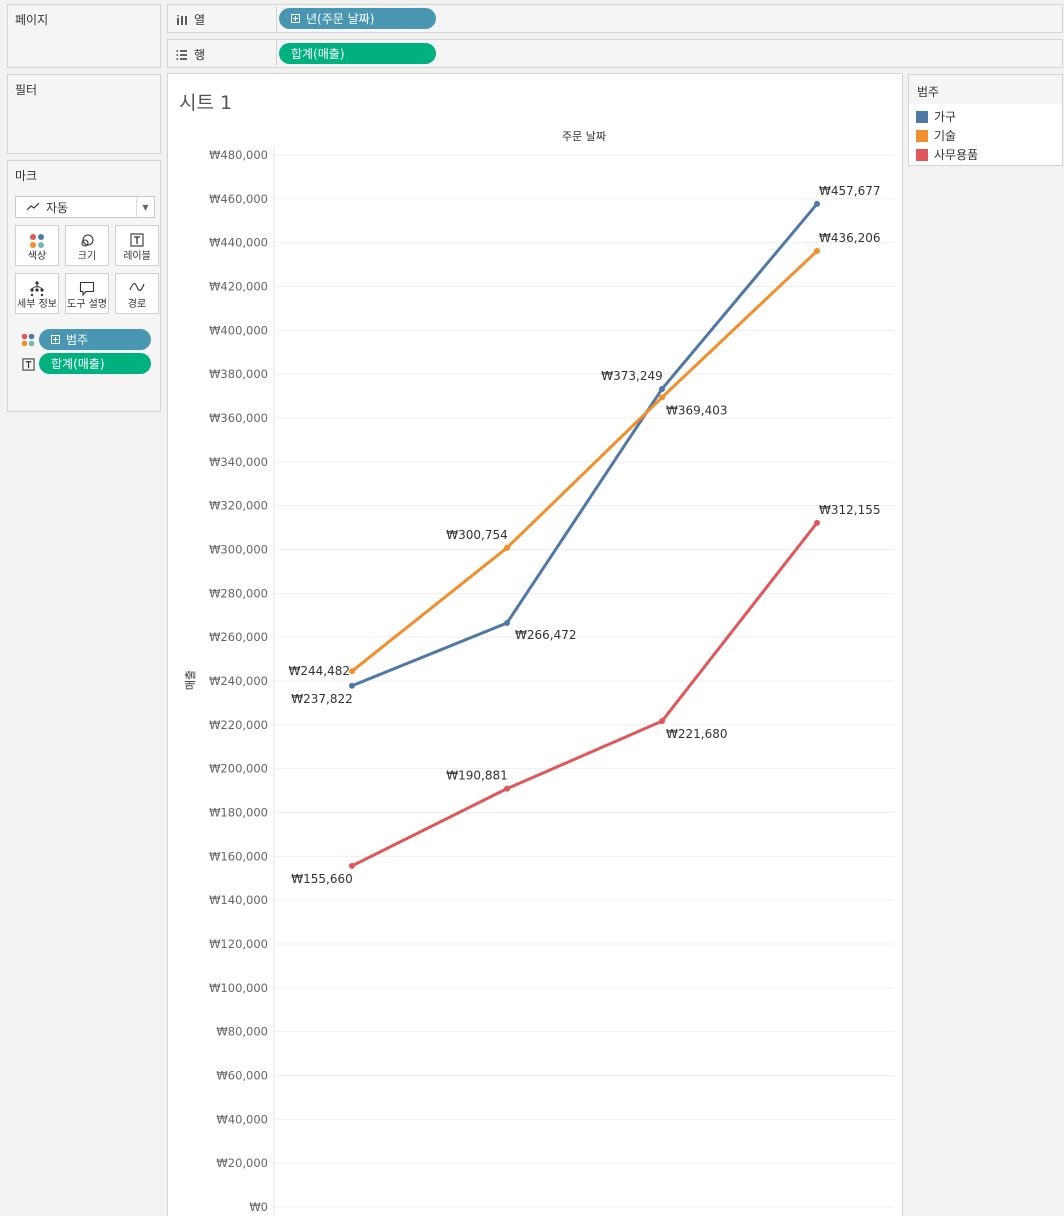 Image resolution: width=1064 pixels, height=1216 pixels. What do you see at coordinates (632, 376) in the screenshot?
I see `data-label: ₩373,249` at bounding box center [632, 376].